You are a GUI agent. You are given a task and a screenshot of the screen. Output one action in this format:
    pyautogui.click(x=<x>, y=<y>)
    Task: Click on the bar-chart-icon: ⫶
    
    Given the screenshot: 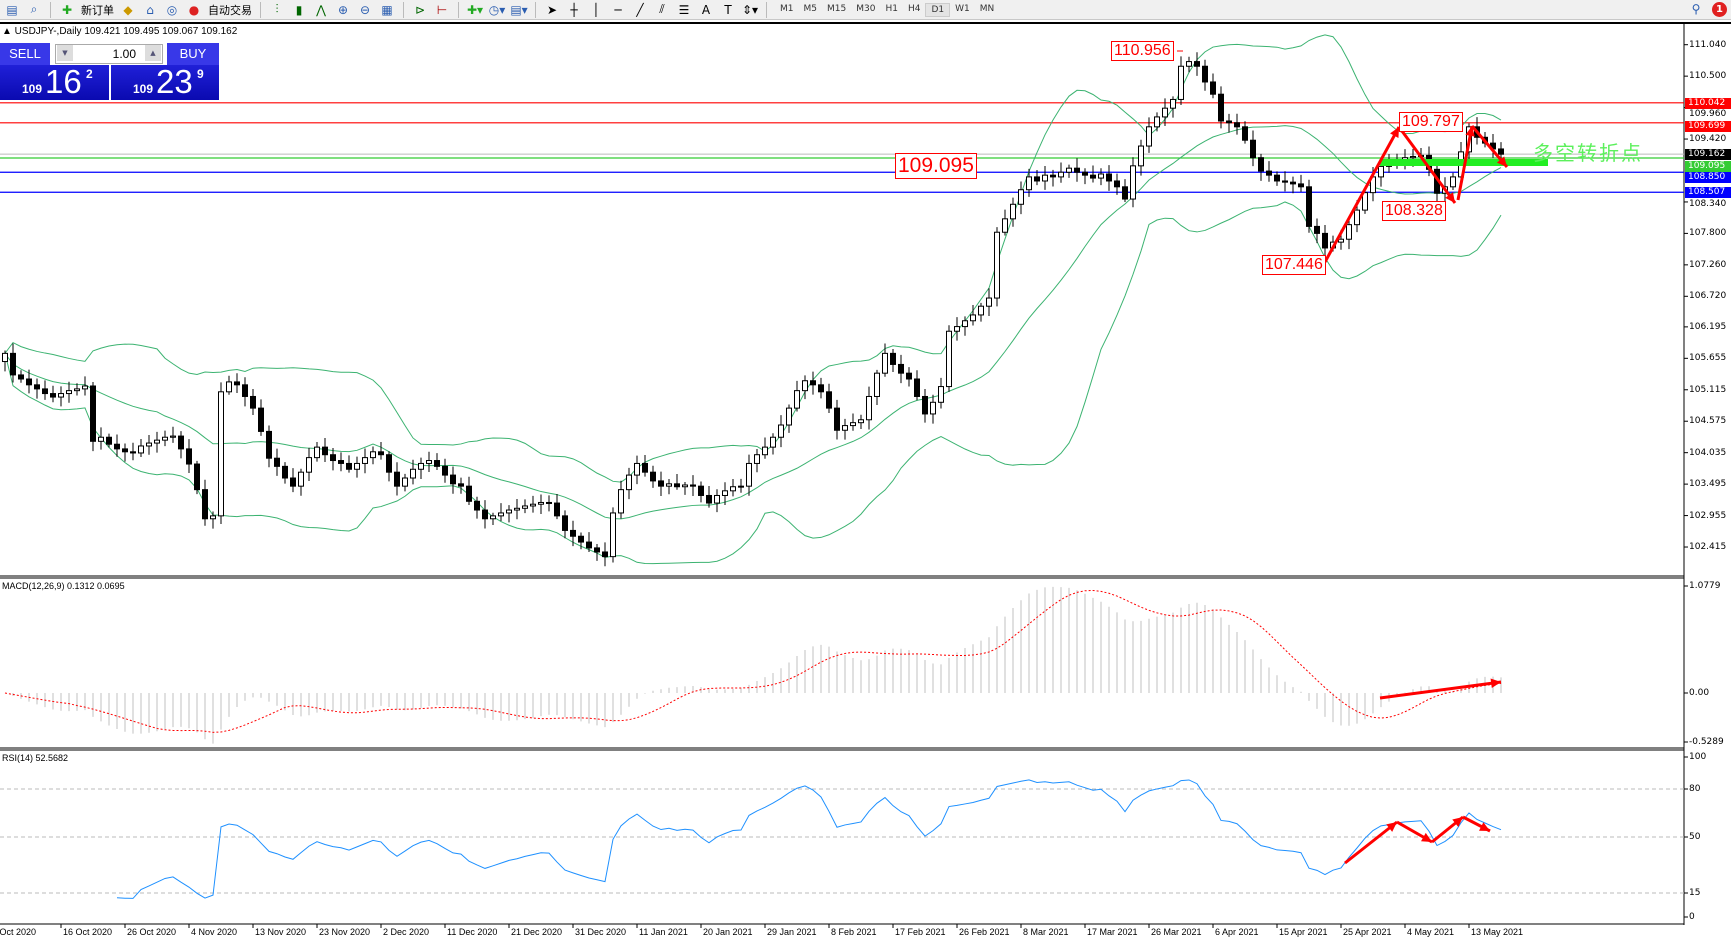 What is the action you would take?
    pyautogui.click(x=277, y=9)
    